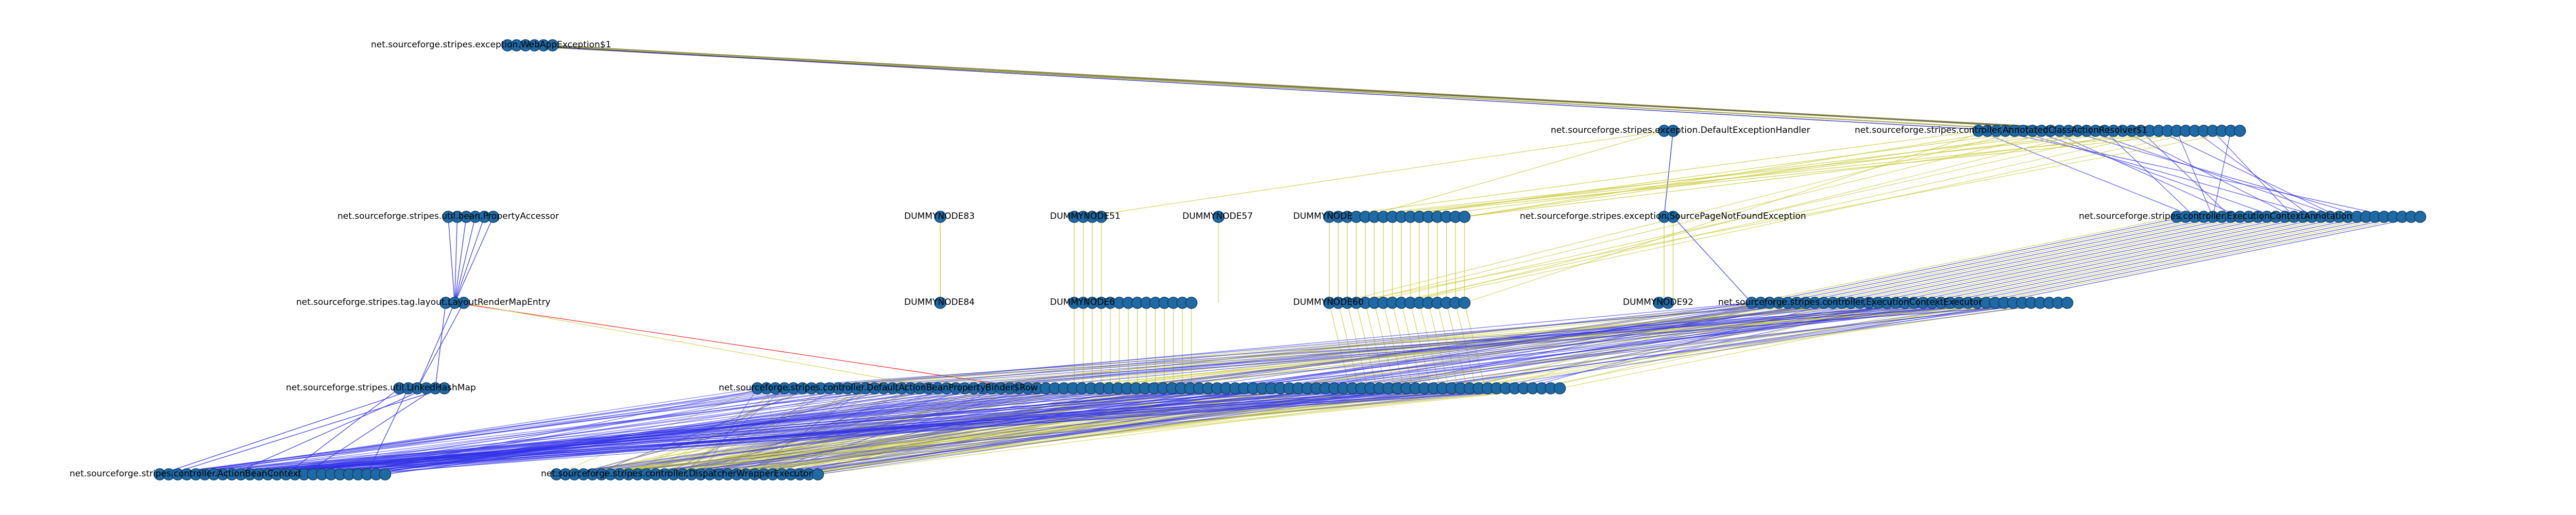 The height and width of the screenshot is (515, 2576). What do you see at coordinates (1085, 216) in the screenshot?
I see `node-label: DUMMYNODE51` at bounding box center [1085, 216].